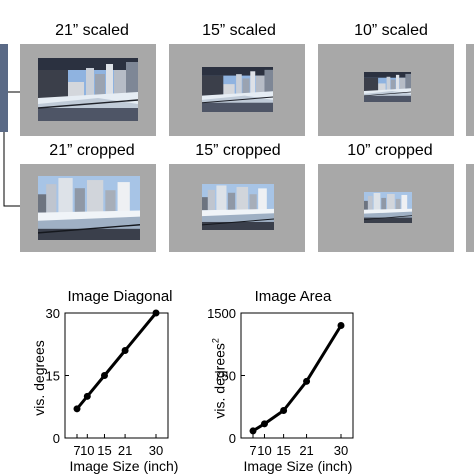 The image size is (474, 474). What do you see at coordinates (88, 208) in the screenshot?
I see `panel-21-cropped` at bounding box center [88, 208].